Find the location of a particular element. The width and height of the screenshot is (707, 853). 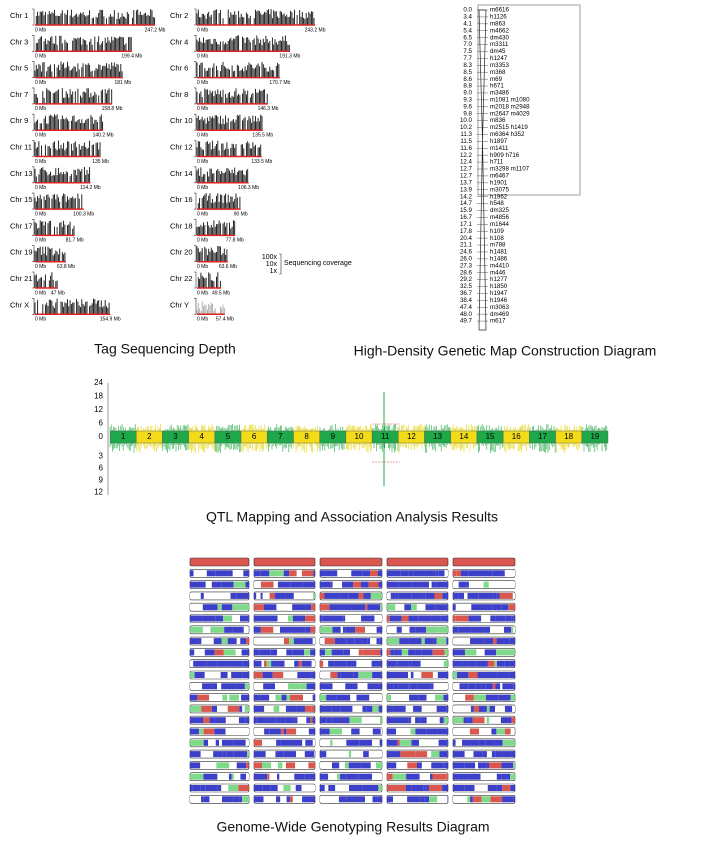

chromosome-number: 5 is located at coordinates (228, 436).